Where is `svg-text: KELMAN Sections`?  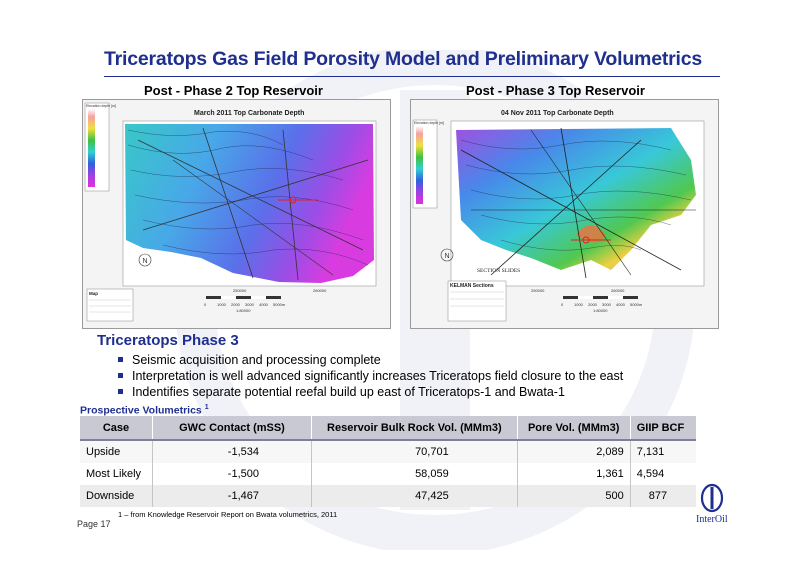 svg-text: KELMAN Sections is located at coordinates (472, 286).